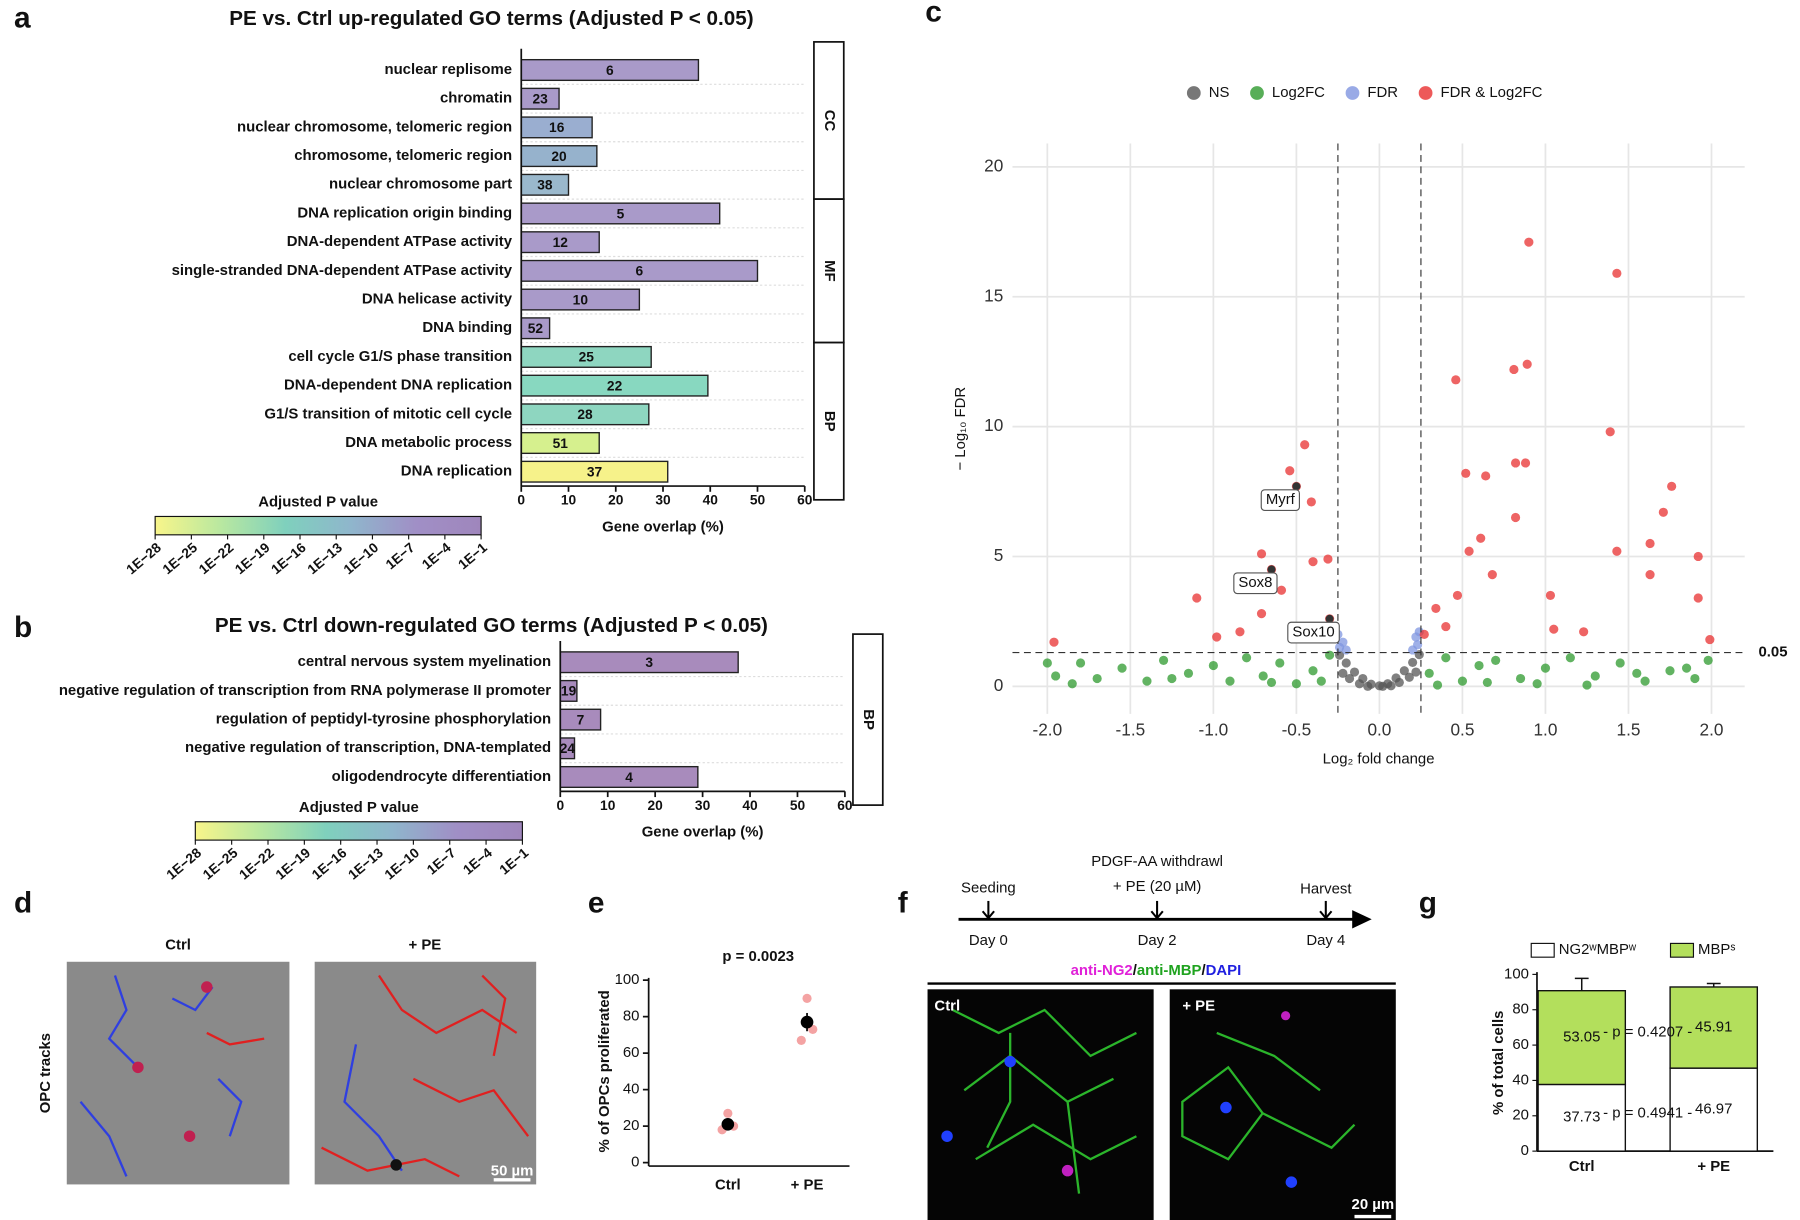 The height and width of the screenshot is (1220, 1800). I want to click on gene-label: Sox10, so click(1313, 632).